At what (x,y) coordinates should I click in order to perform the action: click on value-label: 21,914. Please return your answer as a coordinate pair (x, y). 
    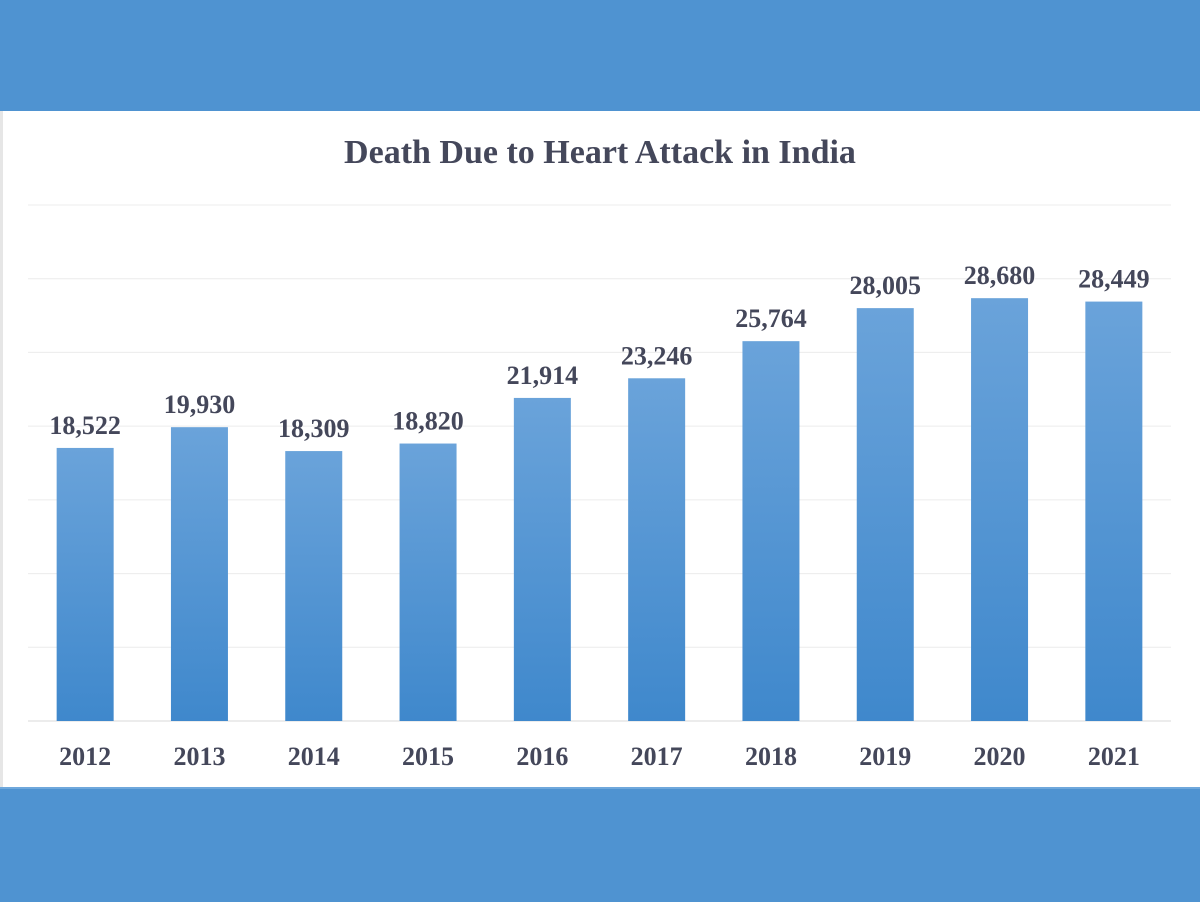
    Looking at the image, I should click on (543, 375).